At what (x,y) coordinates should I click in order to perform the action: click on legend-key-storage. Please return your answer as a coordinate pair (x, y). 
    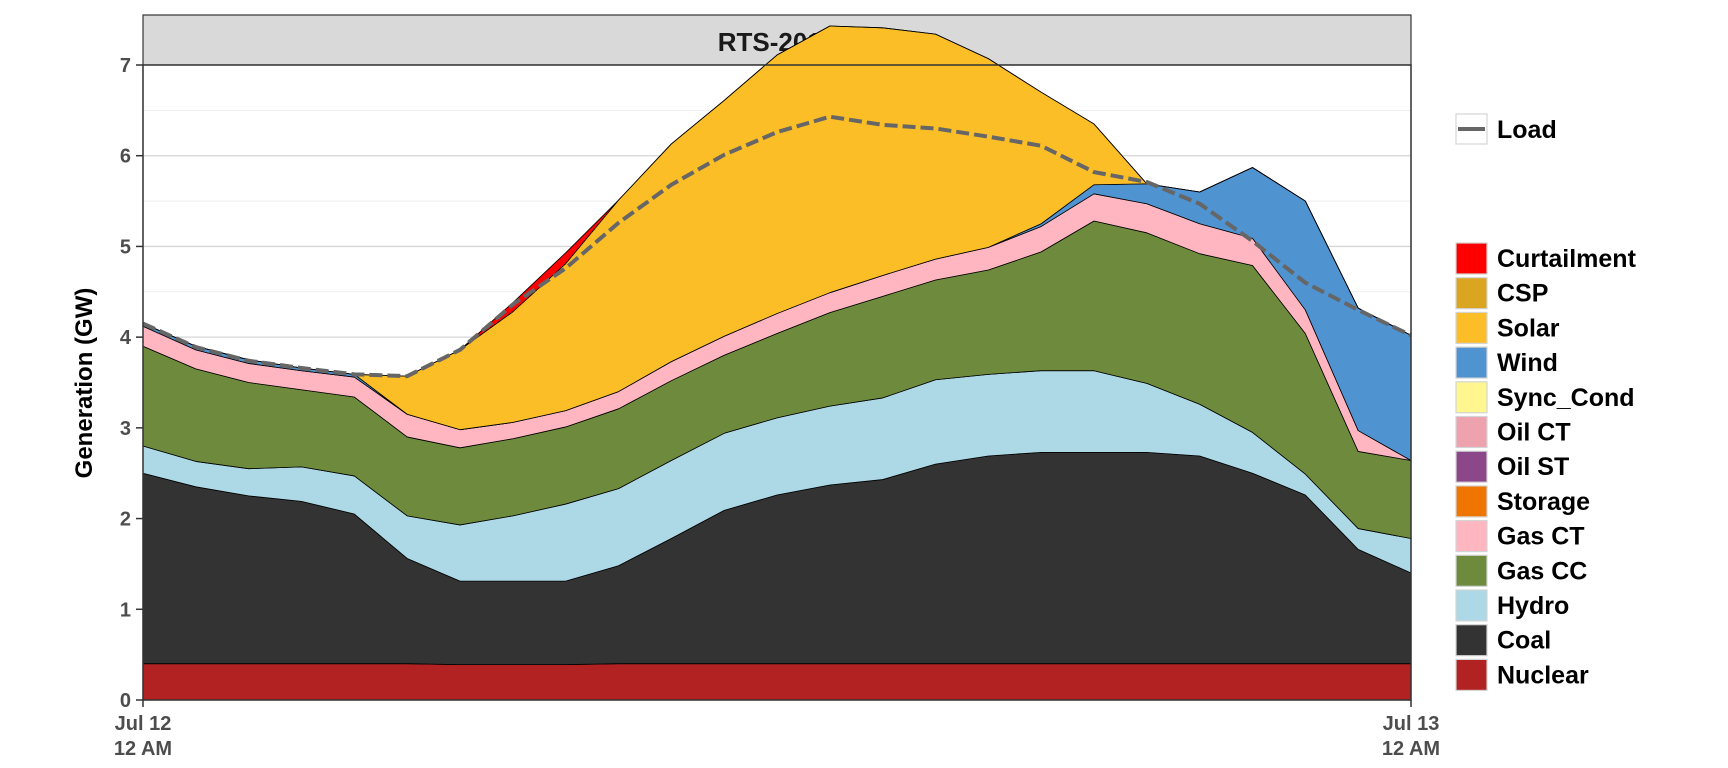
    Looking at the image, I should click on (1471, 501).